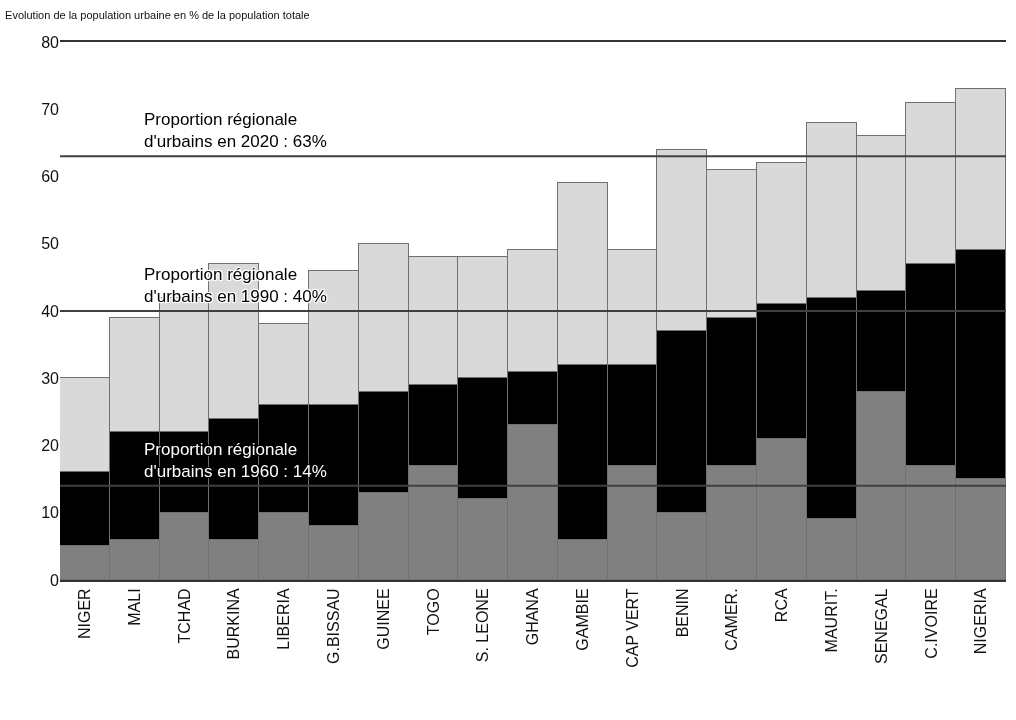  What do you see at coordinates (383, 619) in the screenshot?
I see `x-tick-label: GUINEE` at bounding box center [383, 619].